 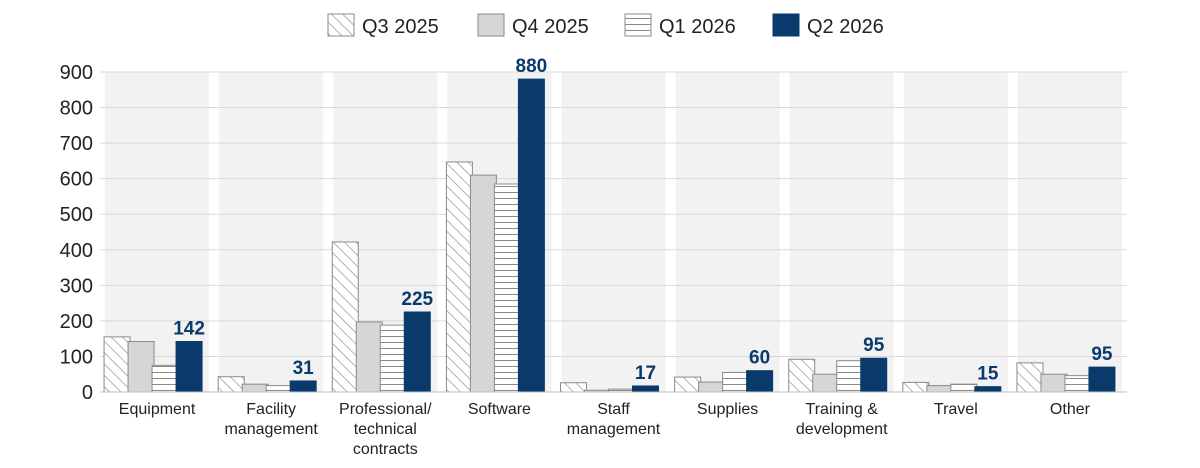 I want to click on data-label: 15, so click(x=988, y=374).